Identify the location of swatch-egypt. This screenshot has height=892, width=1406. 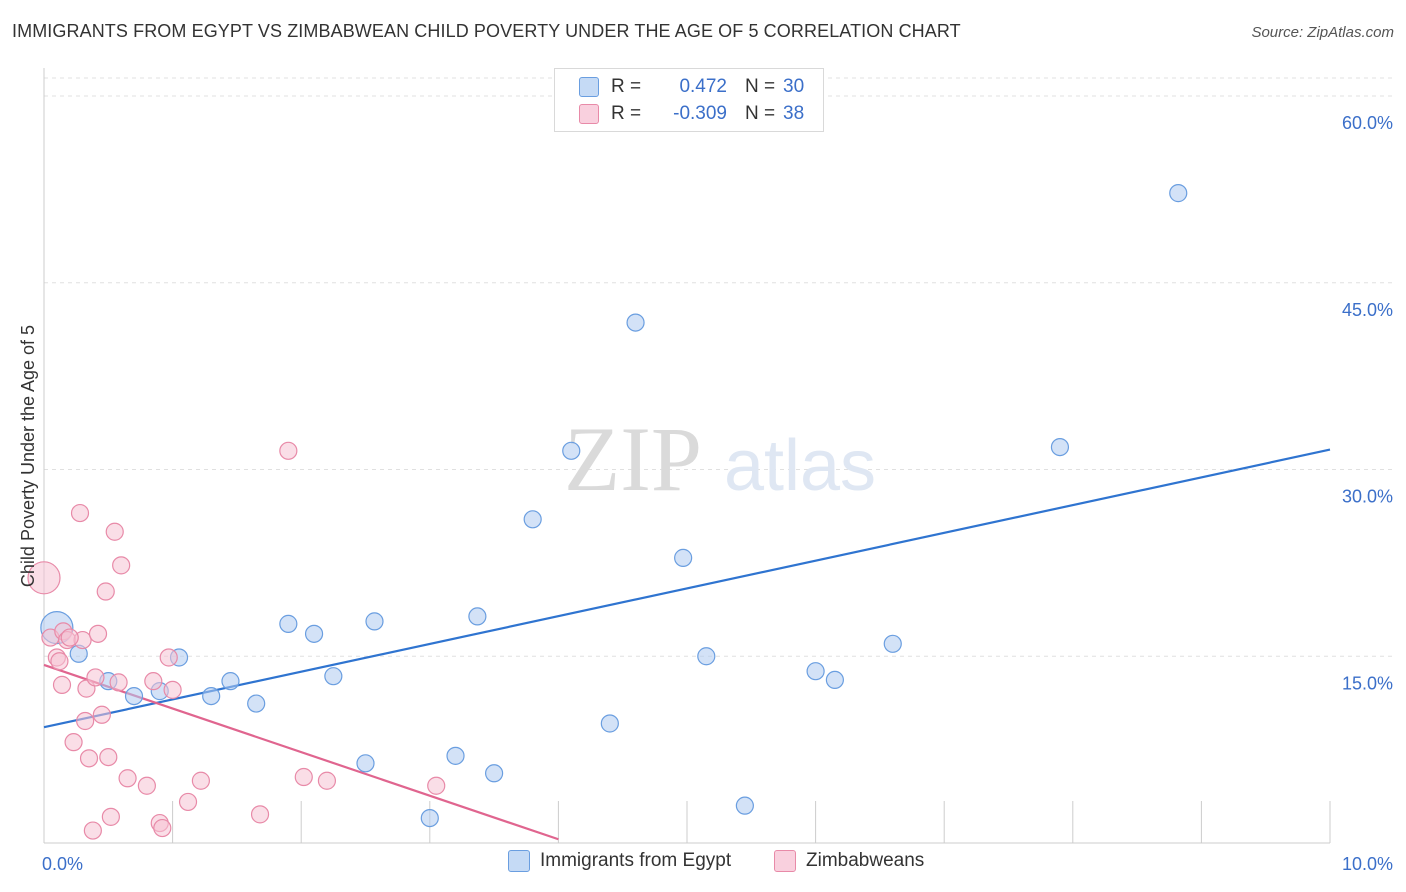
(589, 87).